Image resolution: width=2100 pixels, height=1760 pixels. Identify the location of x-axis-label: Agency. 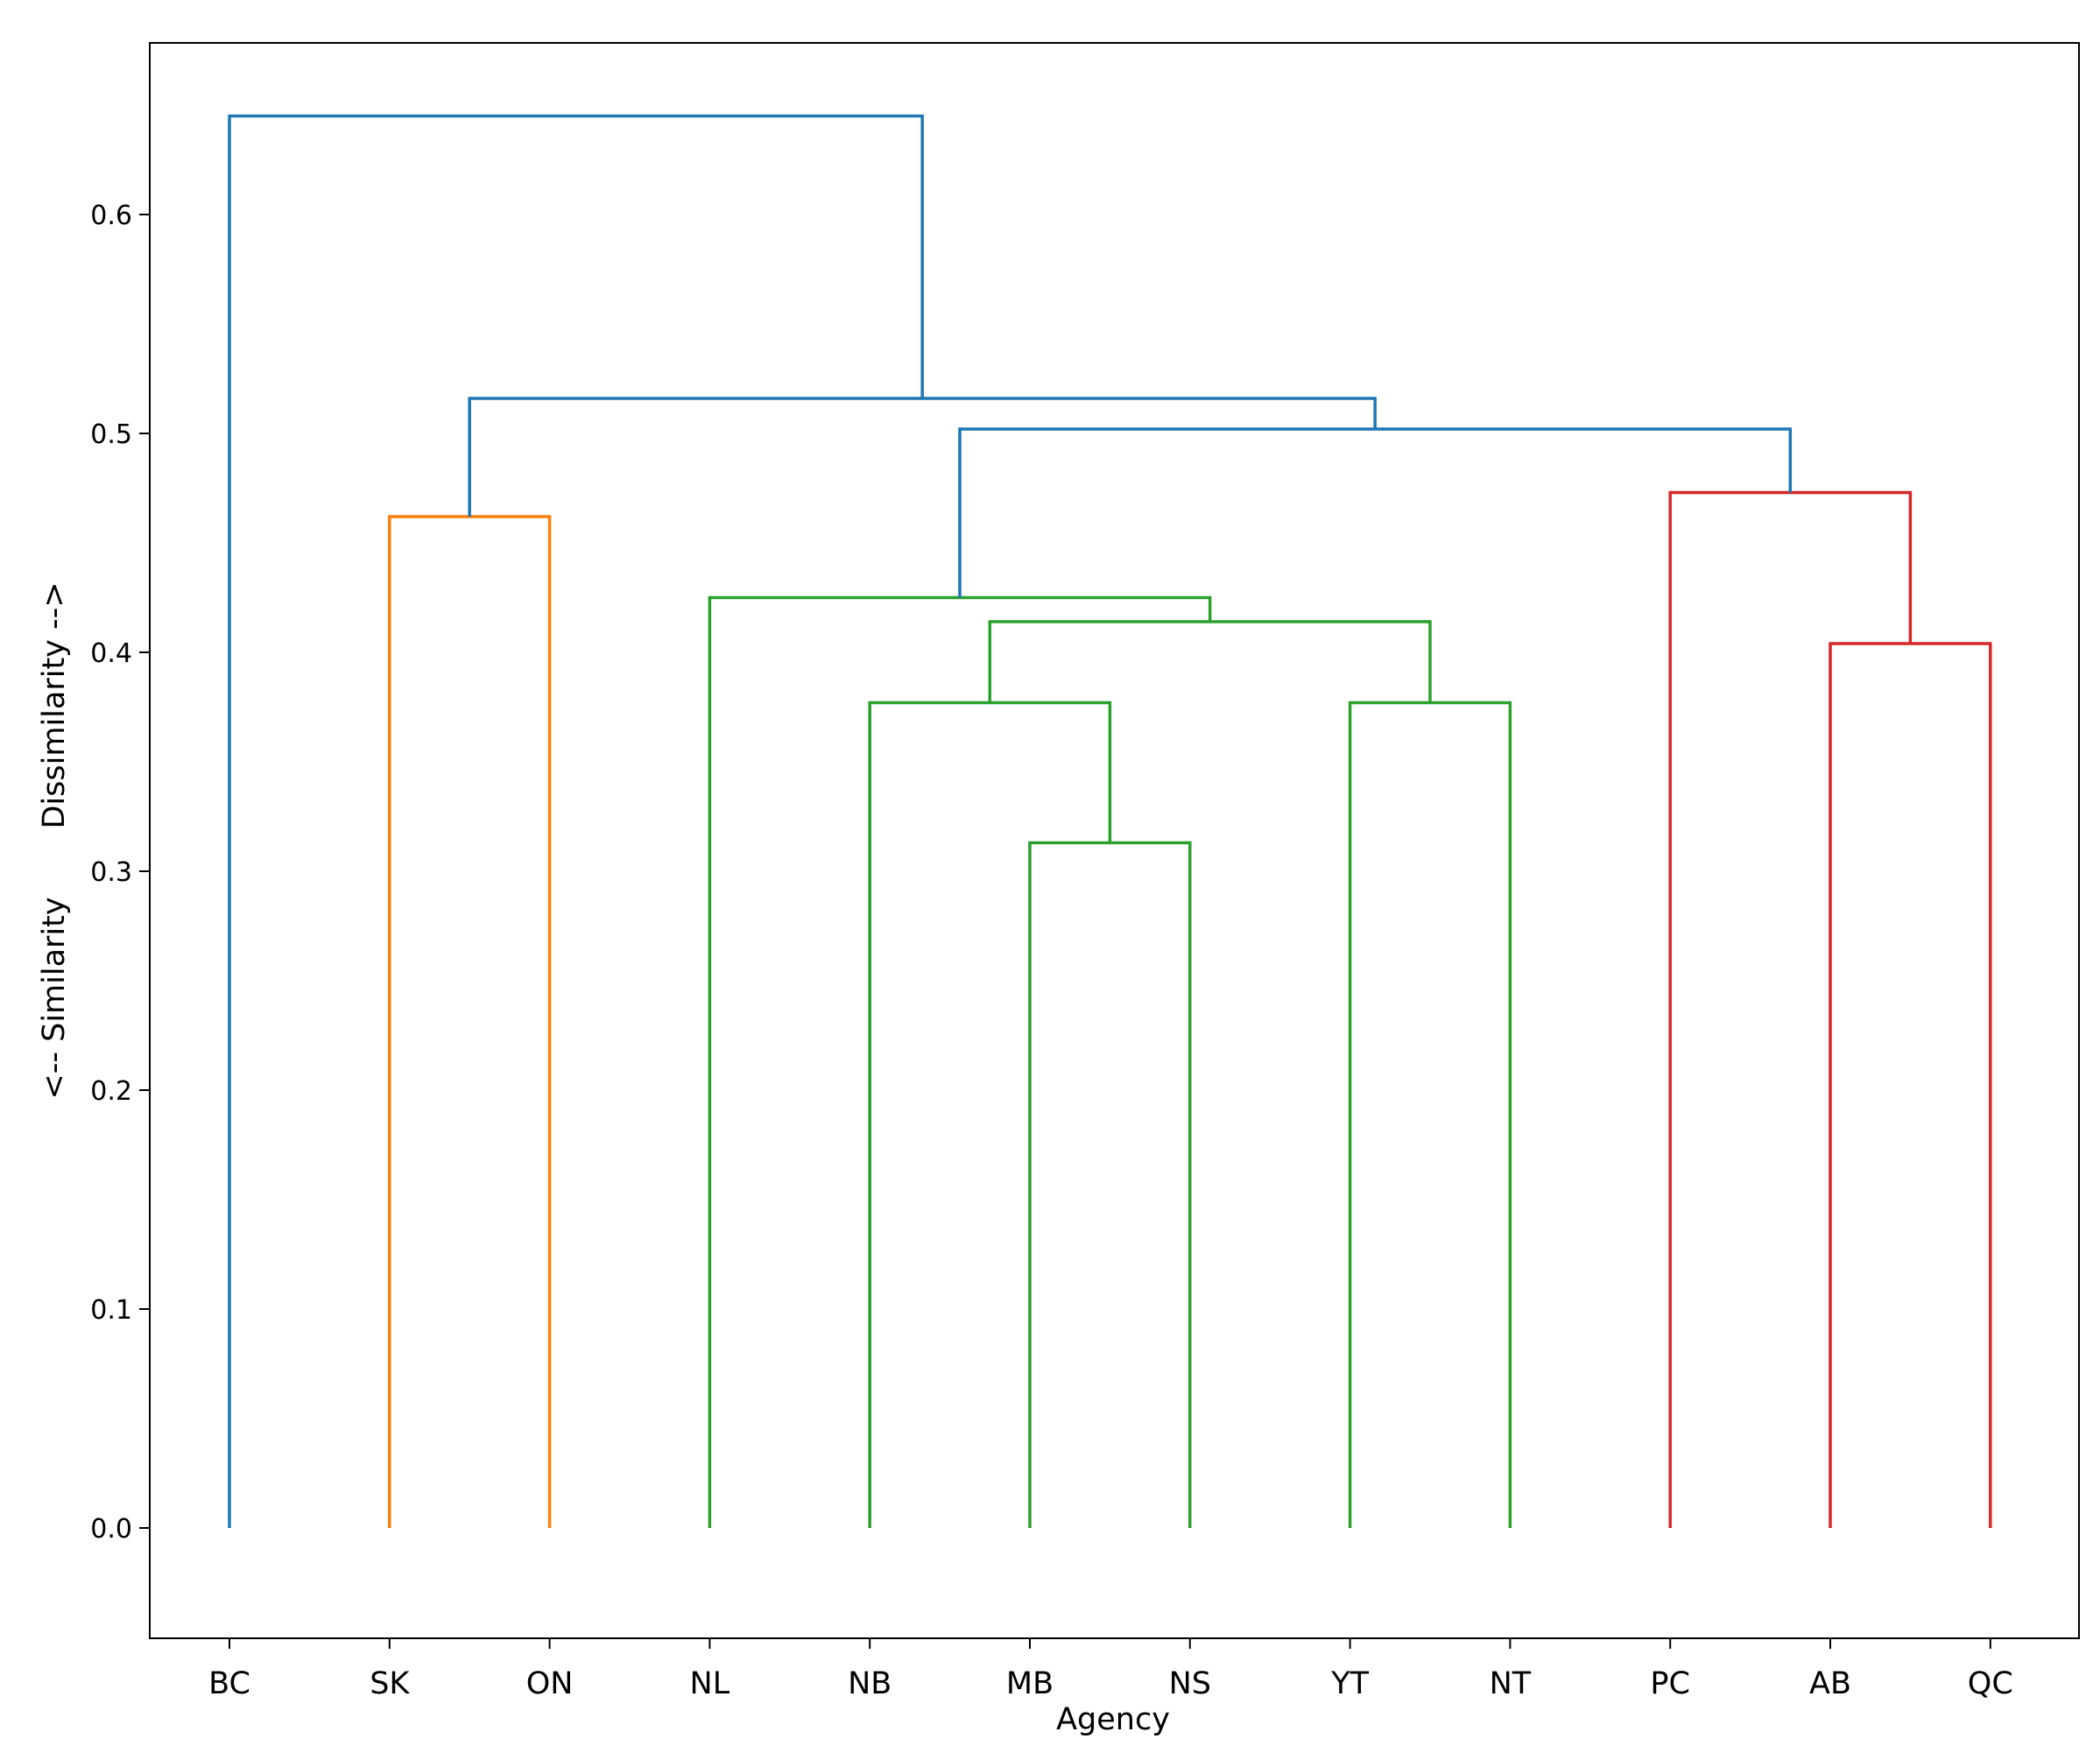
(1113, 1720).